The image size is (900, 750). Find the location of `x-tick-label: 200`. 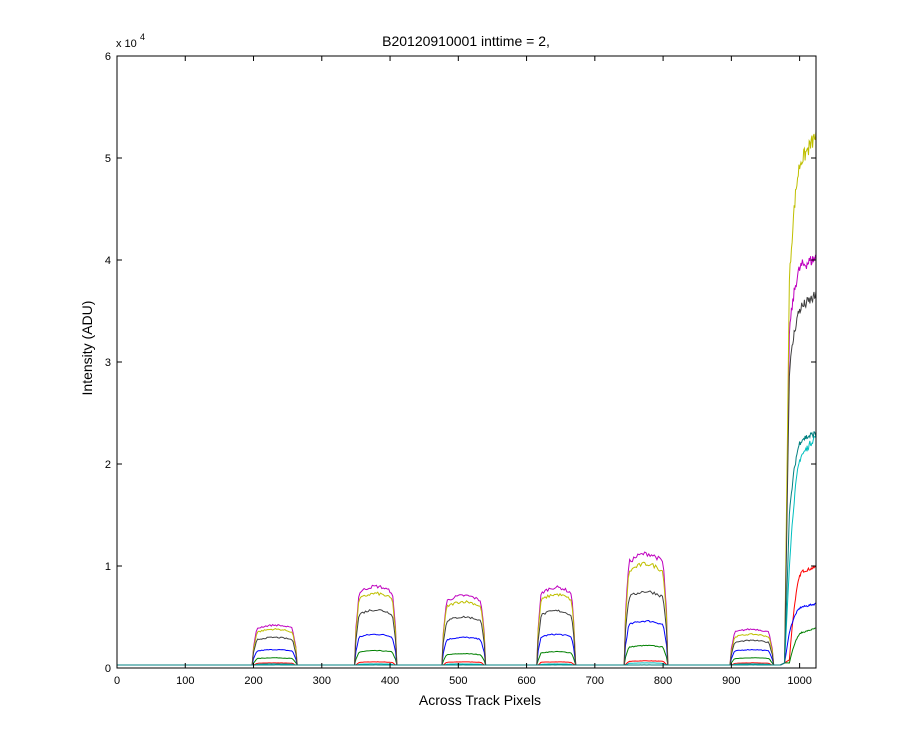

x-tick-label: 200 is located at coordinates (253, 681).